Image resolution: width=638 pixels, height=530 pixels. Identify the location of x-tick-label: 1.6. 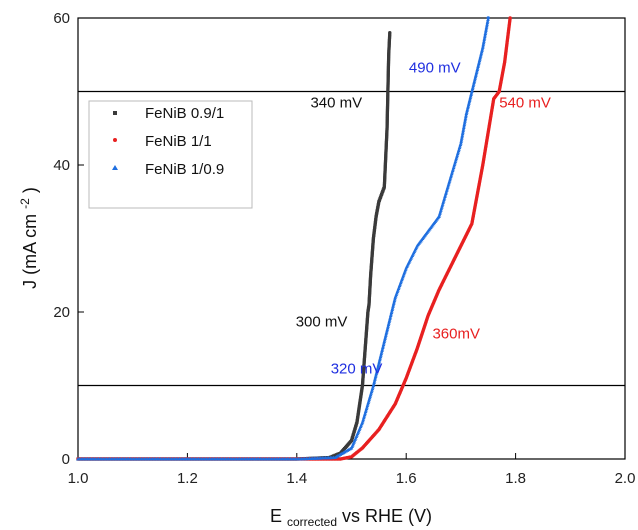
(406, 478).